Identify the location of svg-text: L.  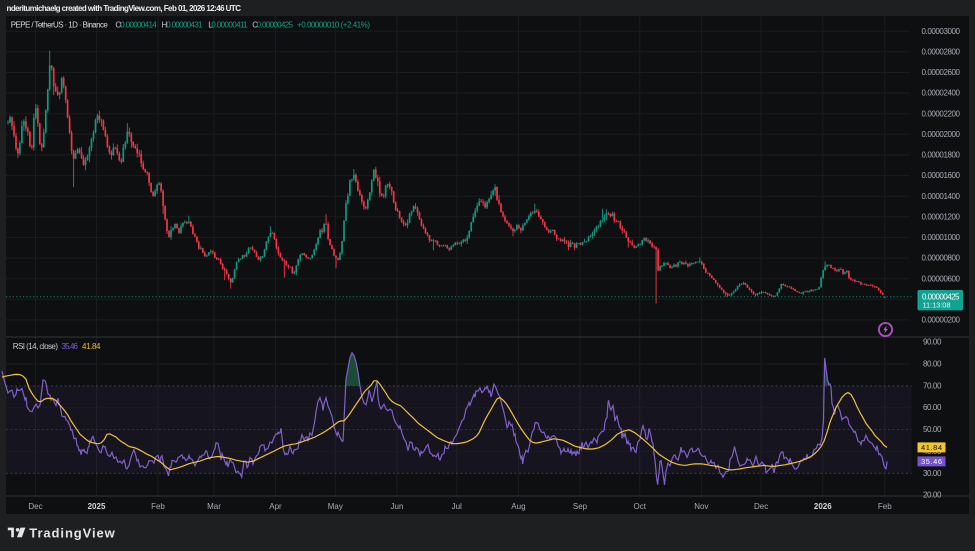
(210, 25).